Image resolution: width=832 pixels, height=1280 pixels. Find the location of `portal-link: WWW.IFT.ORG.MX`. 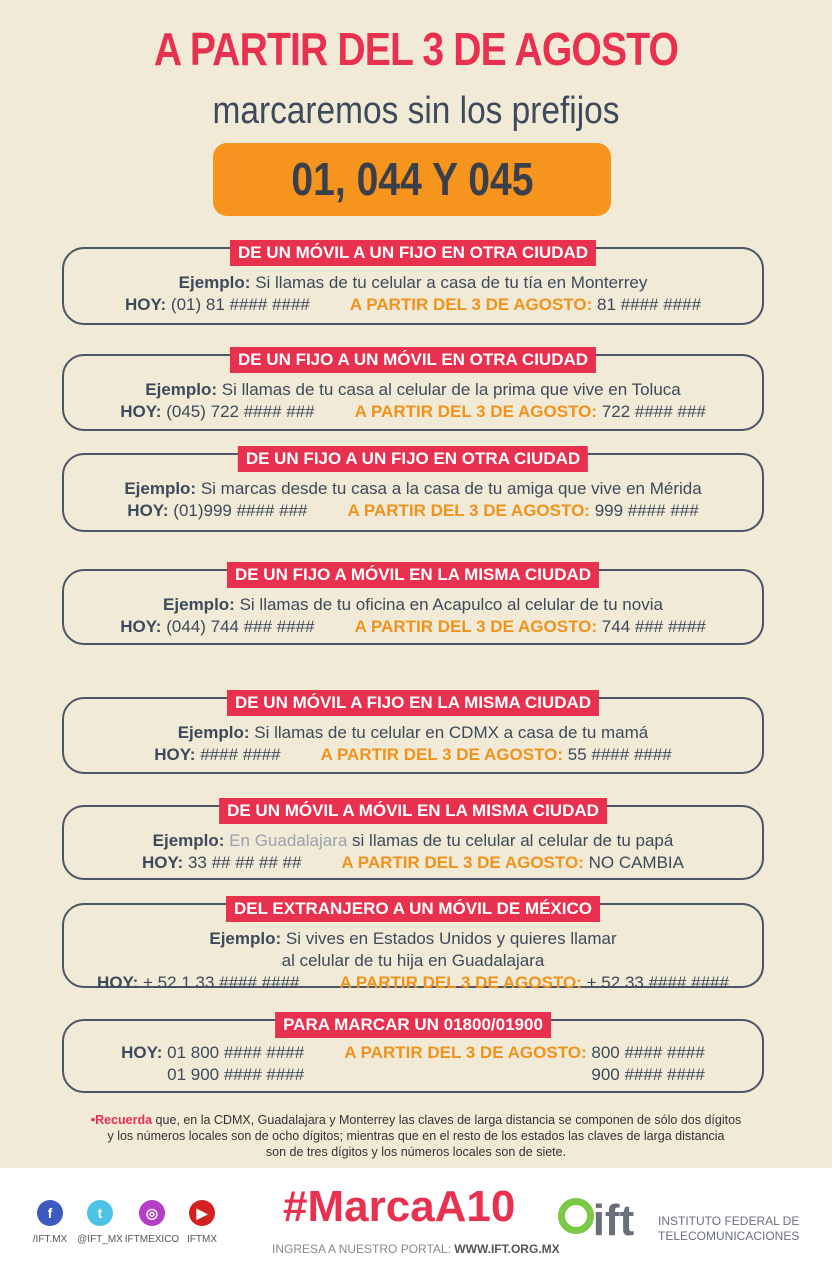

portal-link: WWW.IFT.ORG.MX is located at coordinates (507, 1249).